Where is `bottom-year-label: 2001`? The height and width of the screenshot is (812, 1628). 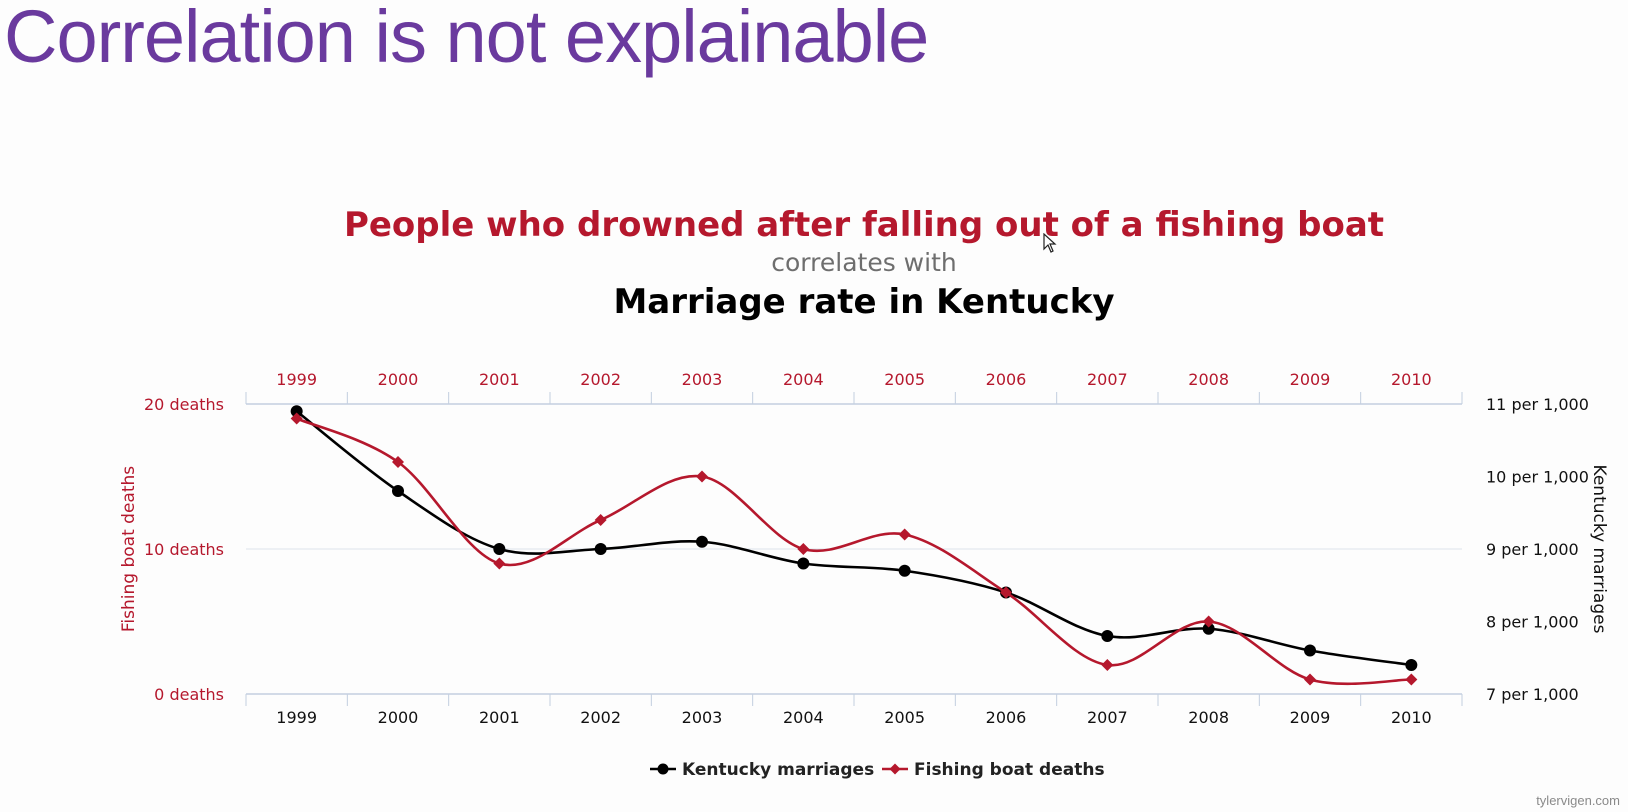 bottom-year-label: 2001 is located at coordinates (499, 717).